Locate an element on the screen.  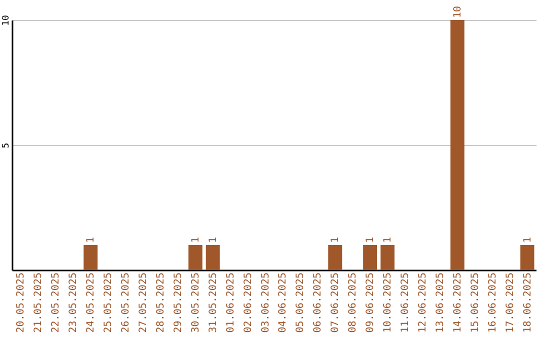
x-tick-label: 31.05.2025 is located at coordinates (213, 302).